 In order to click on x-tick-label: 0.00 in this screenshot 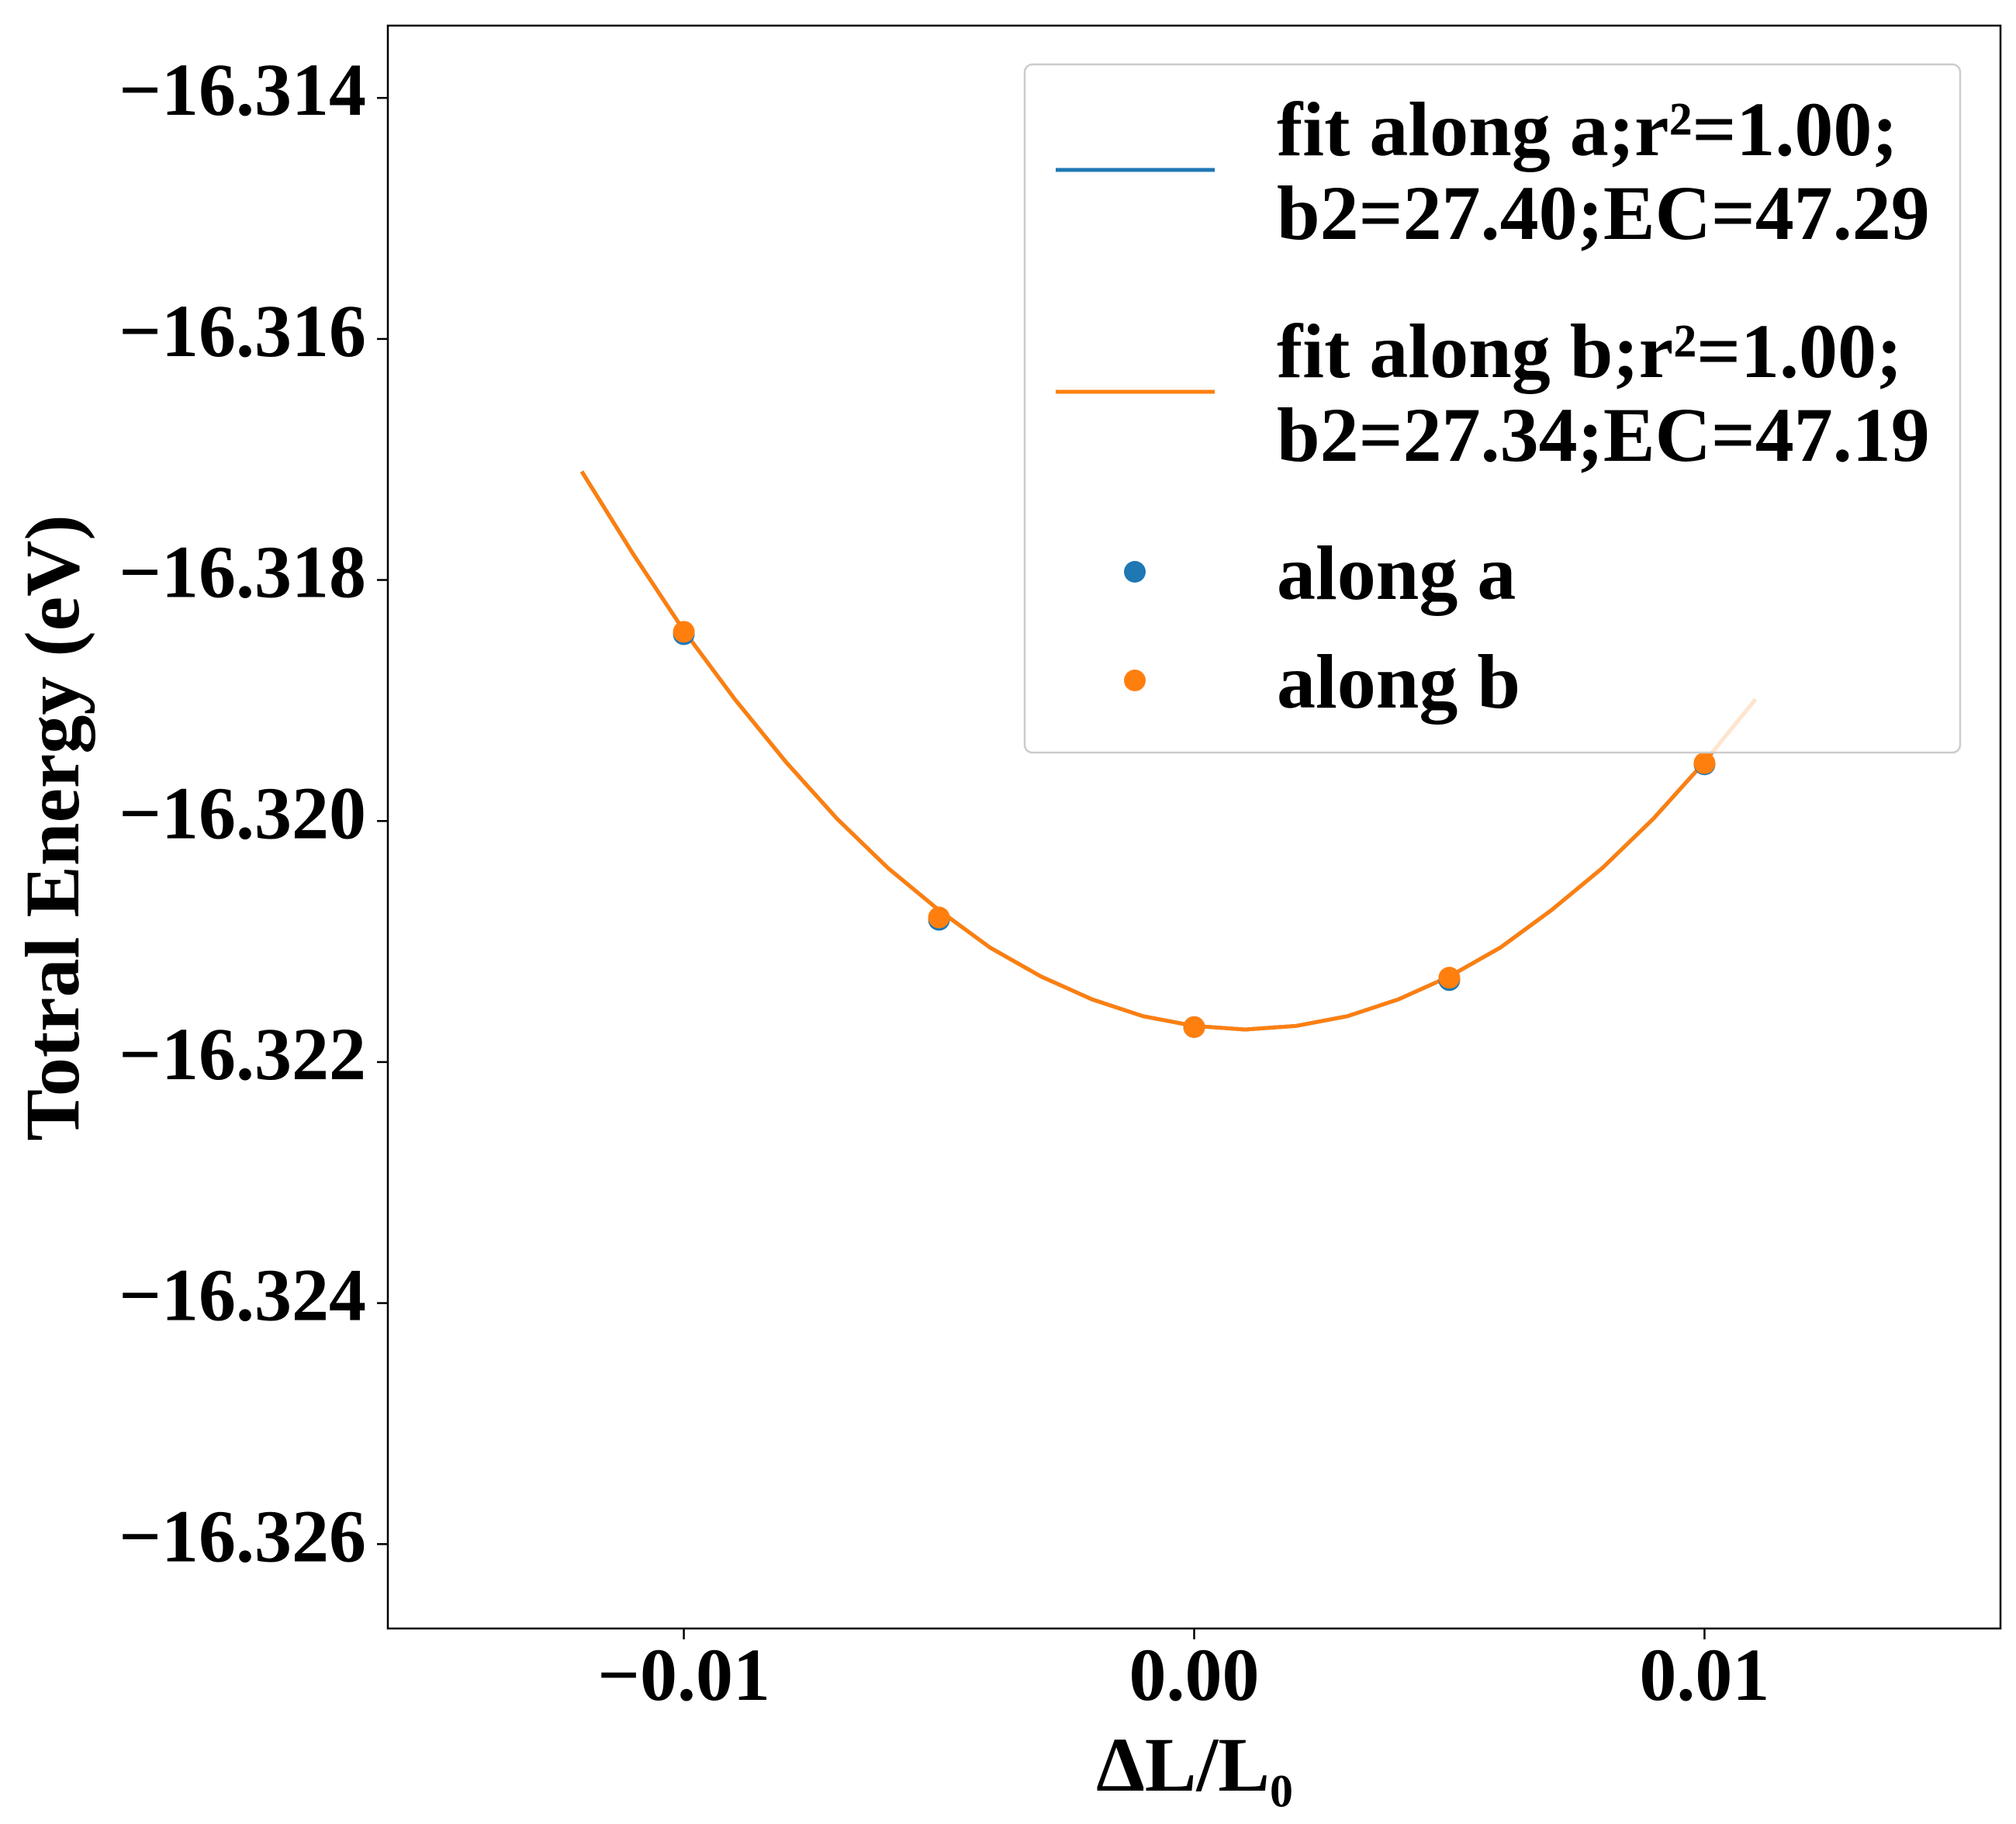, I will do `click(1194, 1674)`.